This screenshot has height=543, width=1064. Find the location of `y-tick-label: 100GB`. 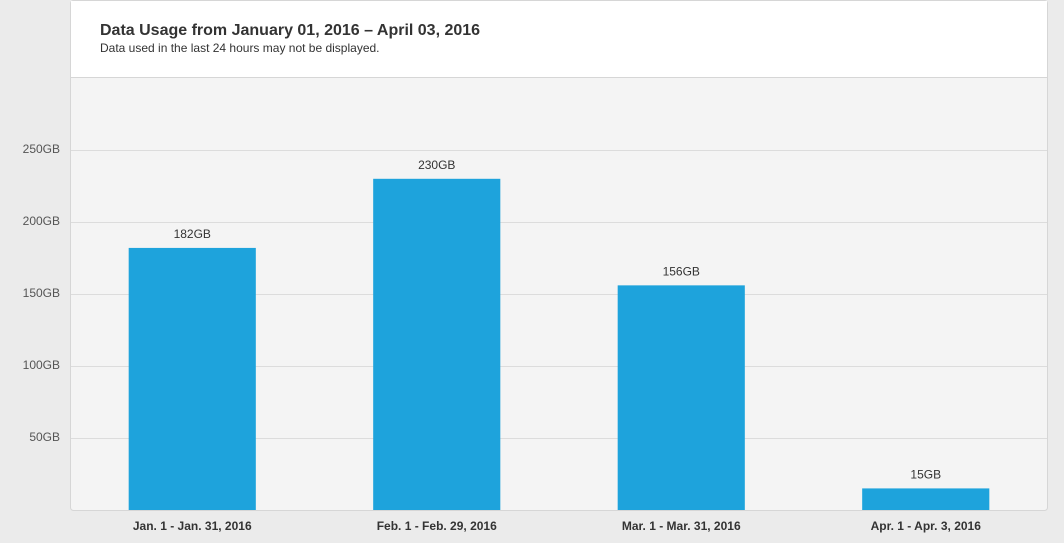

y-tick-label: 100GB is located at coordinates (41, 365).